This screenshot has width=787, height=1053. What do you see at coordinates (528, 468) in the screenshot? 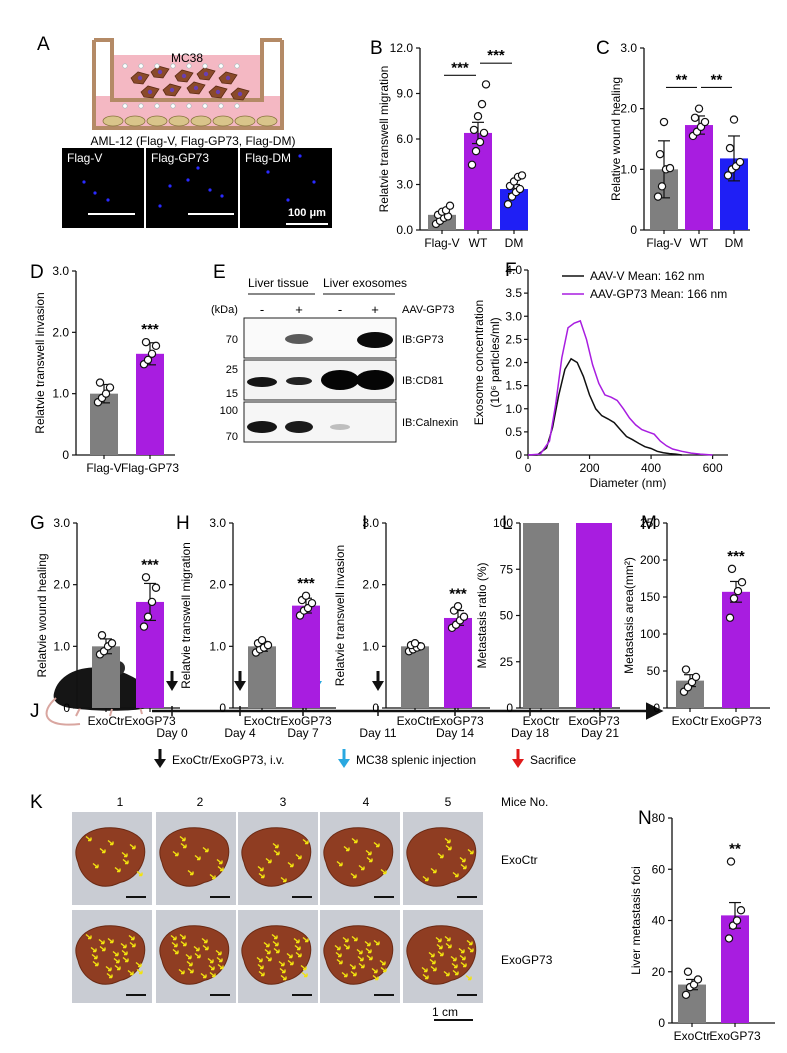
I see `x-tick-label: 0` at bounding box center [528, 468].